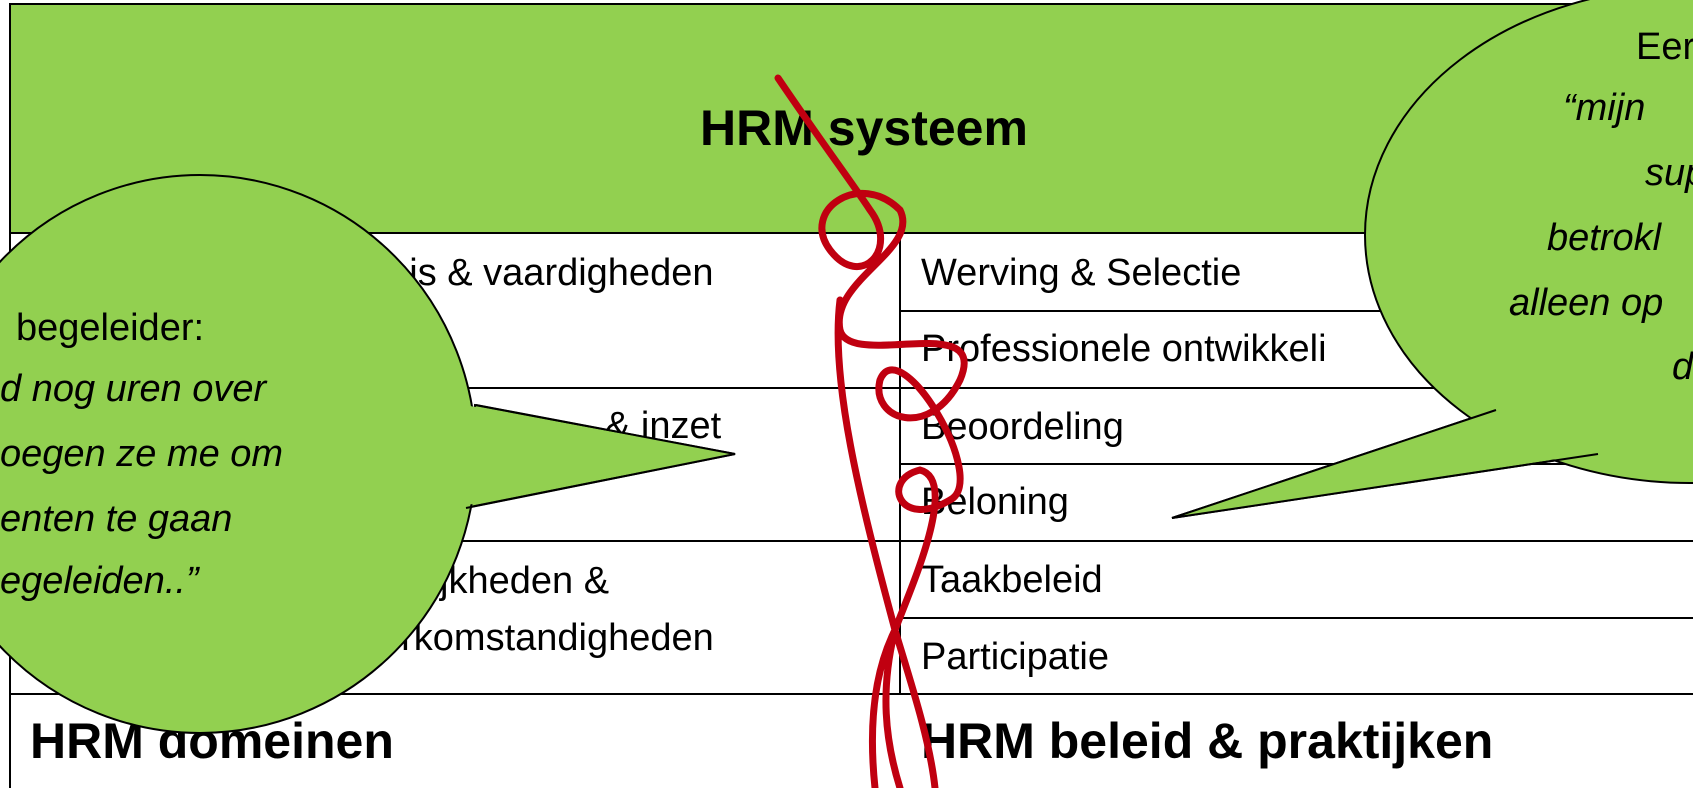 The image size is (1693, 788). I want to click on callout-text: oegen ze me om, so click(141, 454).